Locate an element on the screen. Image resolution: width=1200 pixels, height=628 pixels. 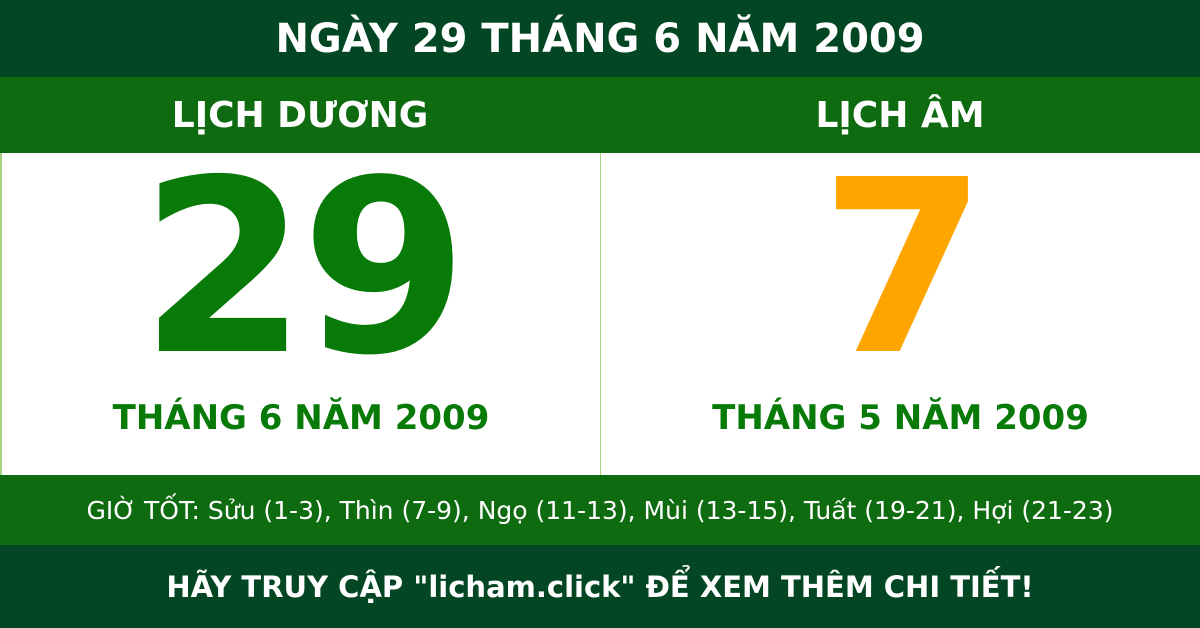
page-title: NGÀY 29 THÁNG 6 NĂM 2009 is located at coordinates (600, 38).